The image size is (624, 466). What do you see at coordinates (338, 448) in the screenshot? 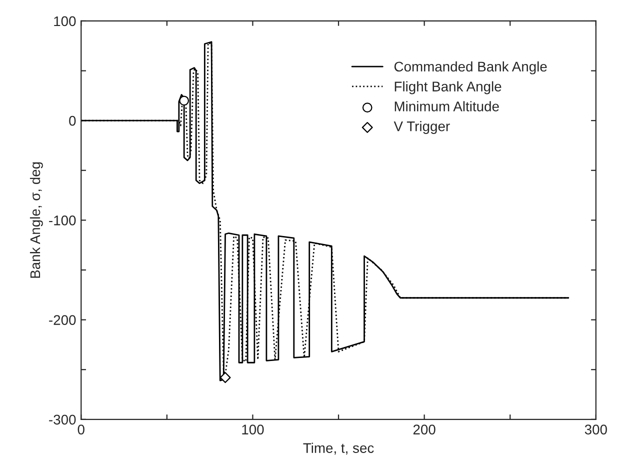
I see `x-axis-title: Time, t, sec` at bounding box center [338, 448].